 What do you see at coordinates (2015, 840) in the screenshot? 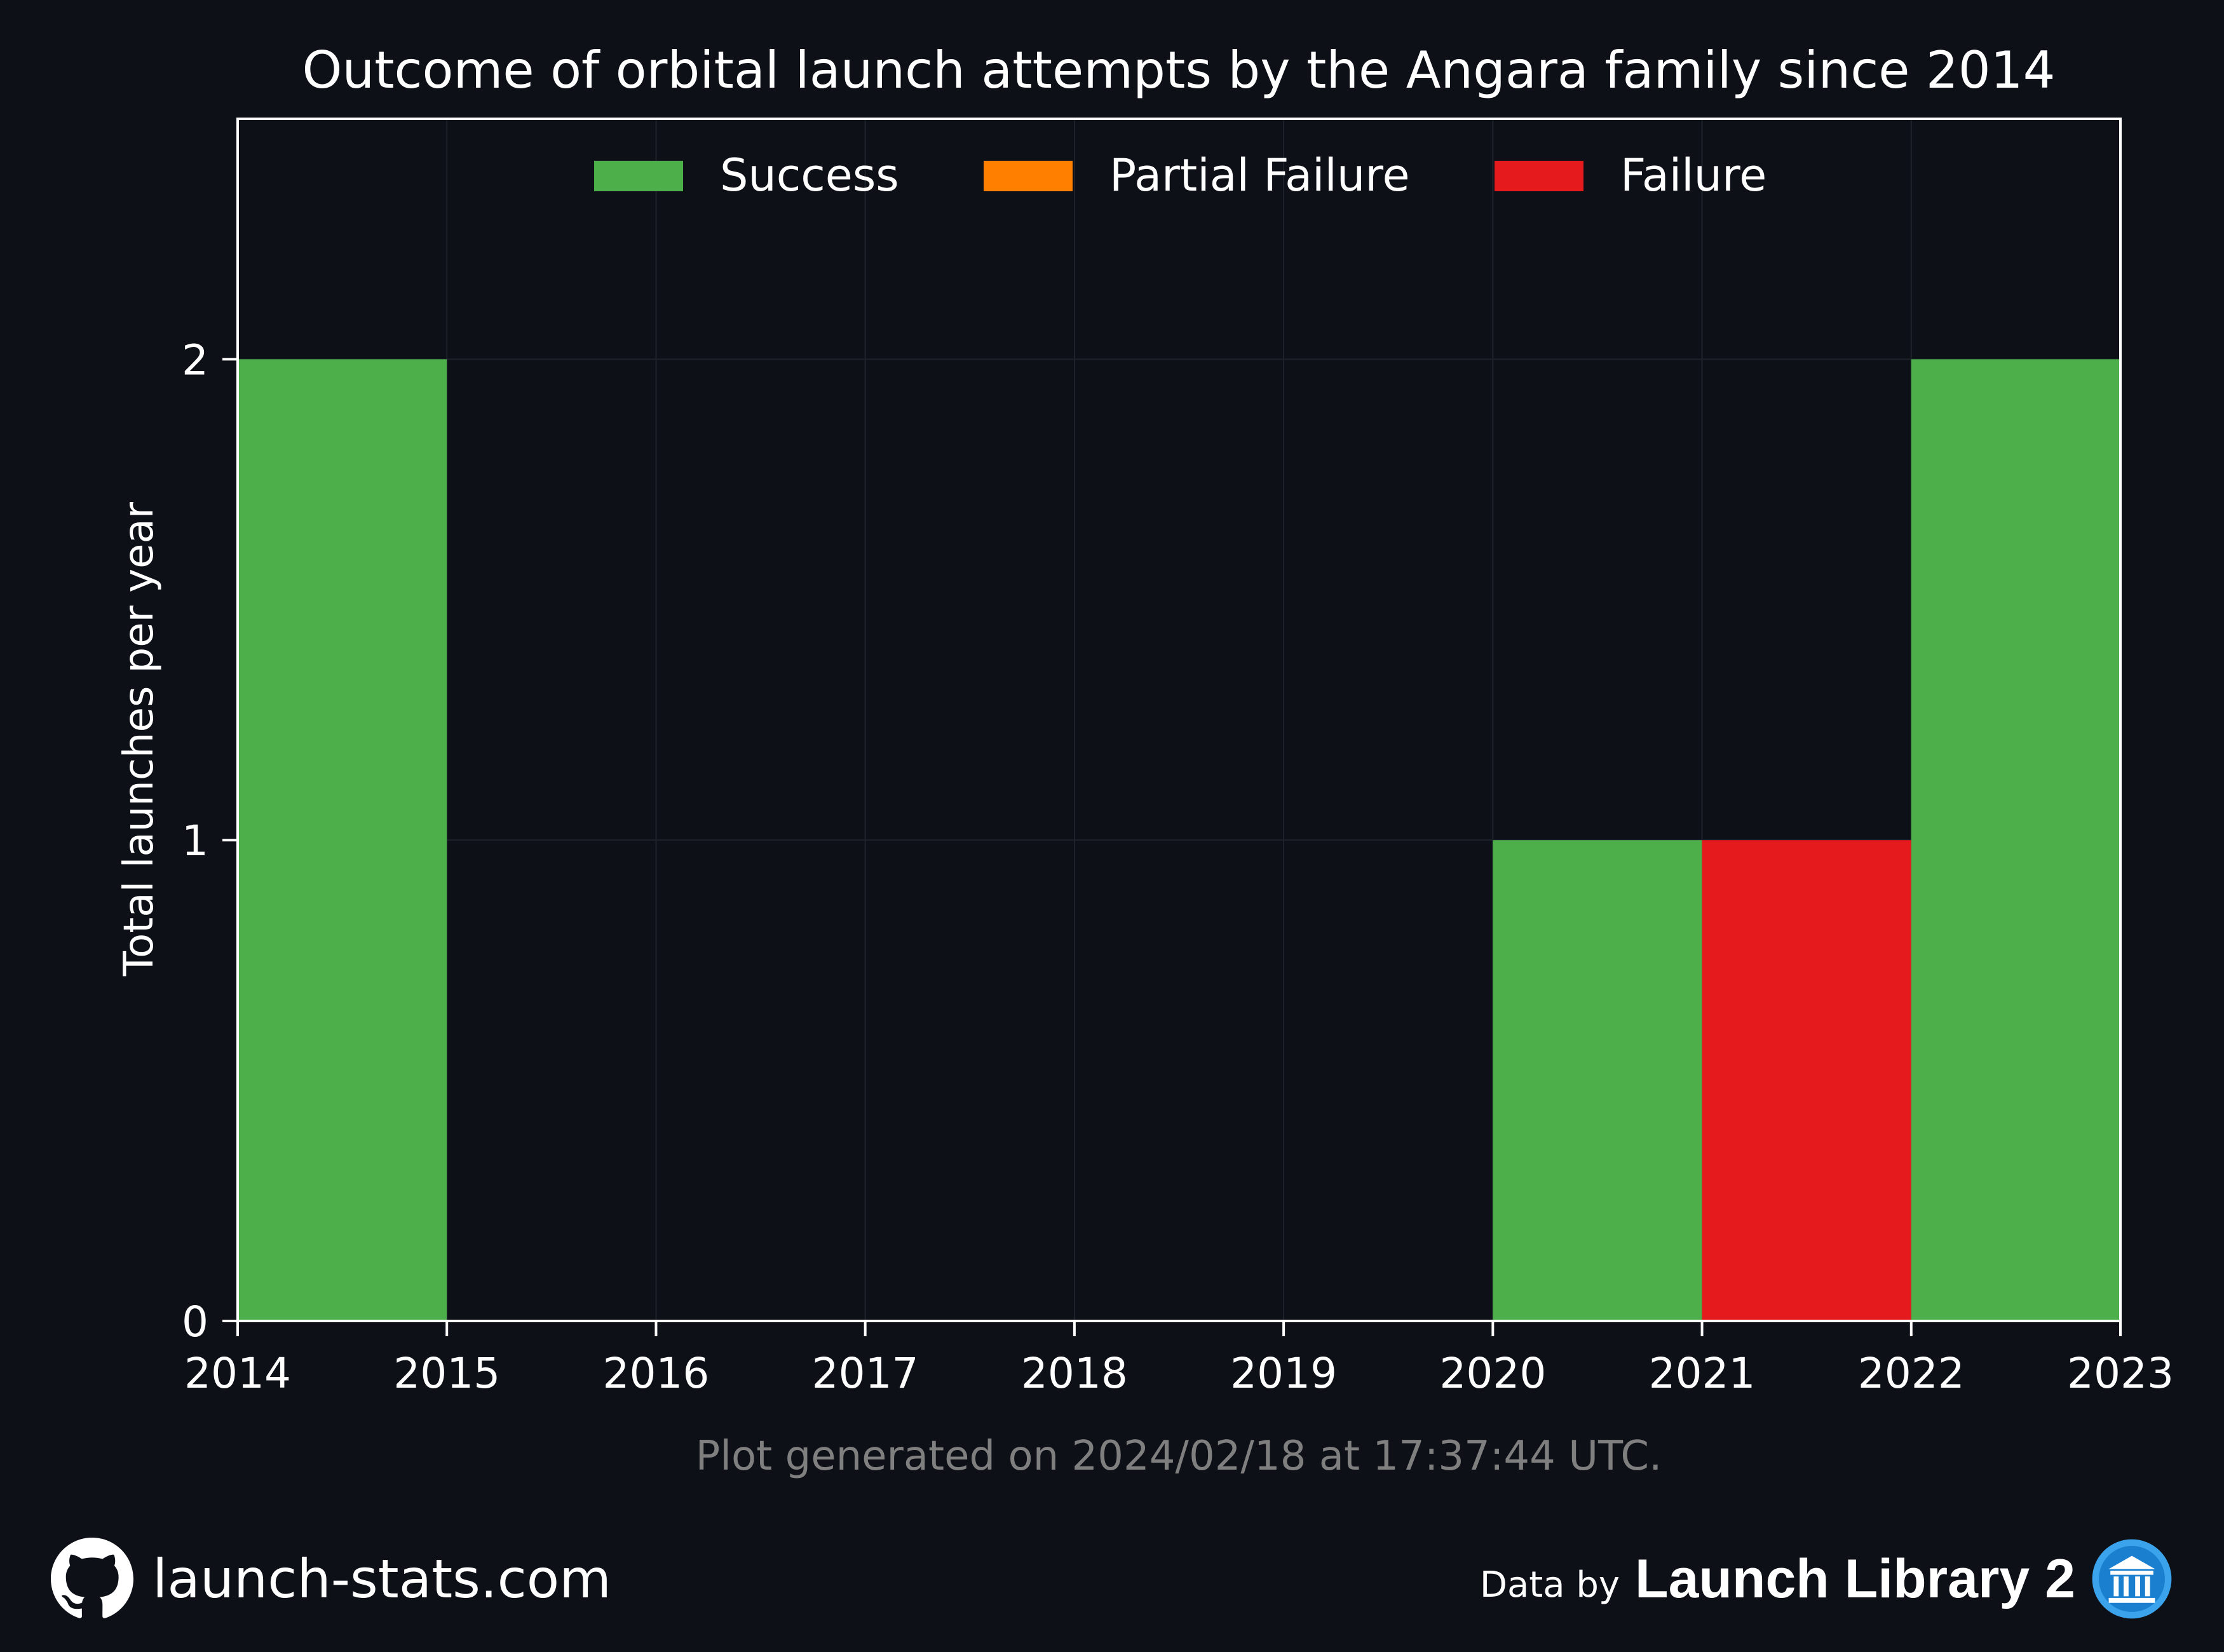
I see `bar-success-2022` at bounding box center [2015, 840].